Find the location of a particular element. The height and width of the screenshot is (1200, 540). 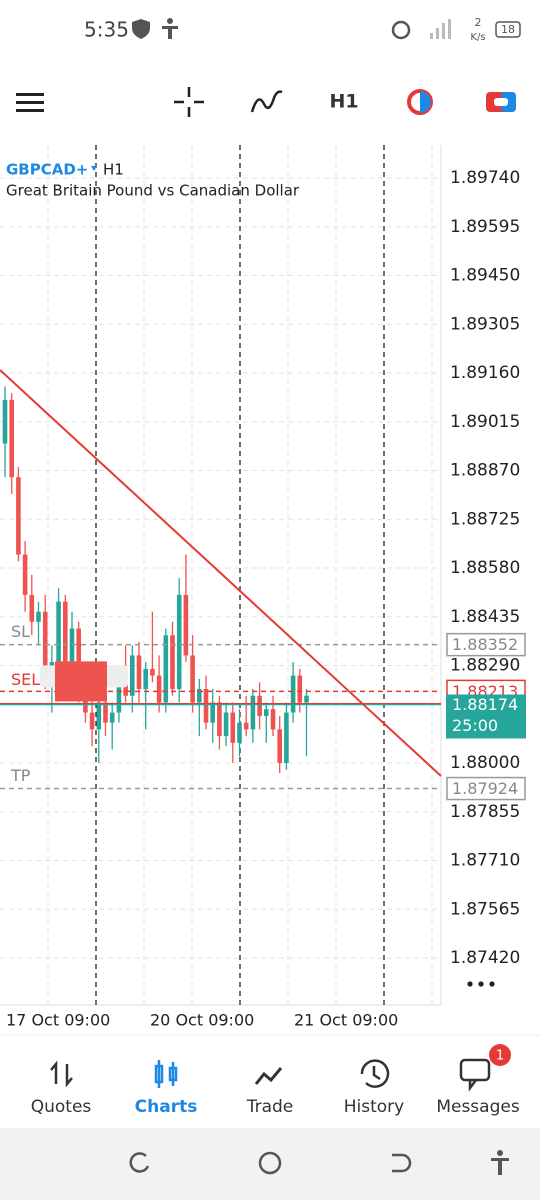

messages-icon is located at coordinates (475, 1075).